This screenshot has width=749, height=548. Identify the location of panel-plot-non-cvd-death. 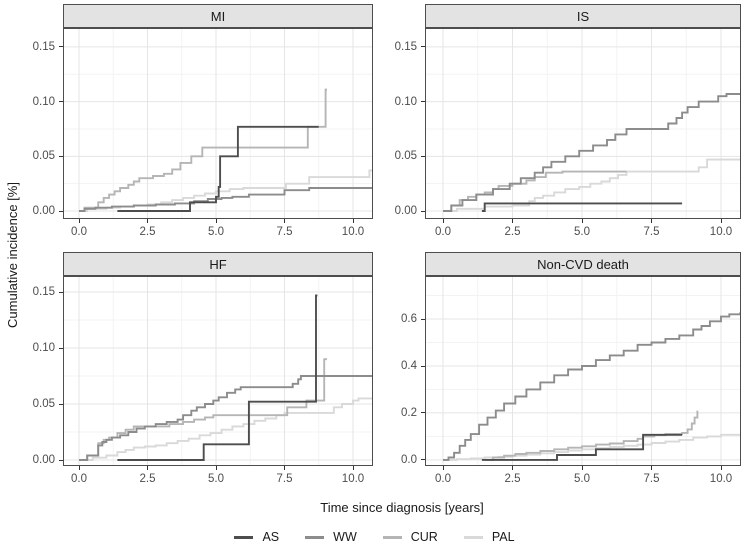
(583, 371).